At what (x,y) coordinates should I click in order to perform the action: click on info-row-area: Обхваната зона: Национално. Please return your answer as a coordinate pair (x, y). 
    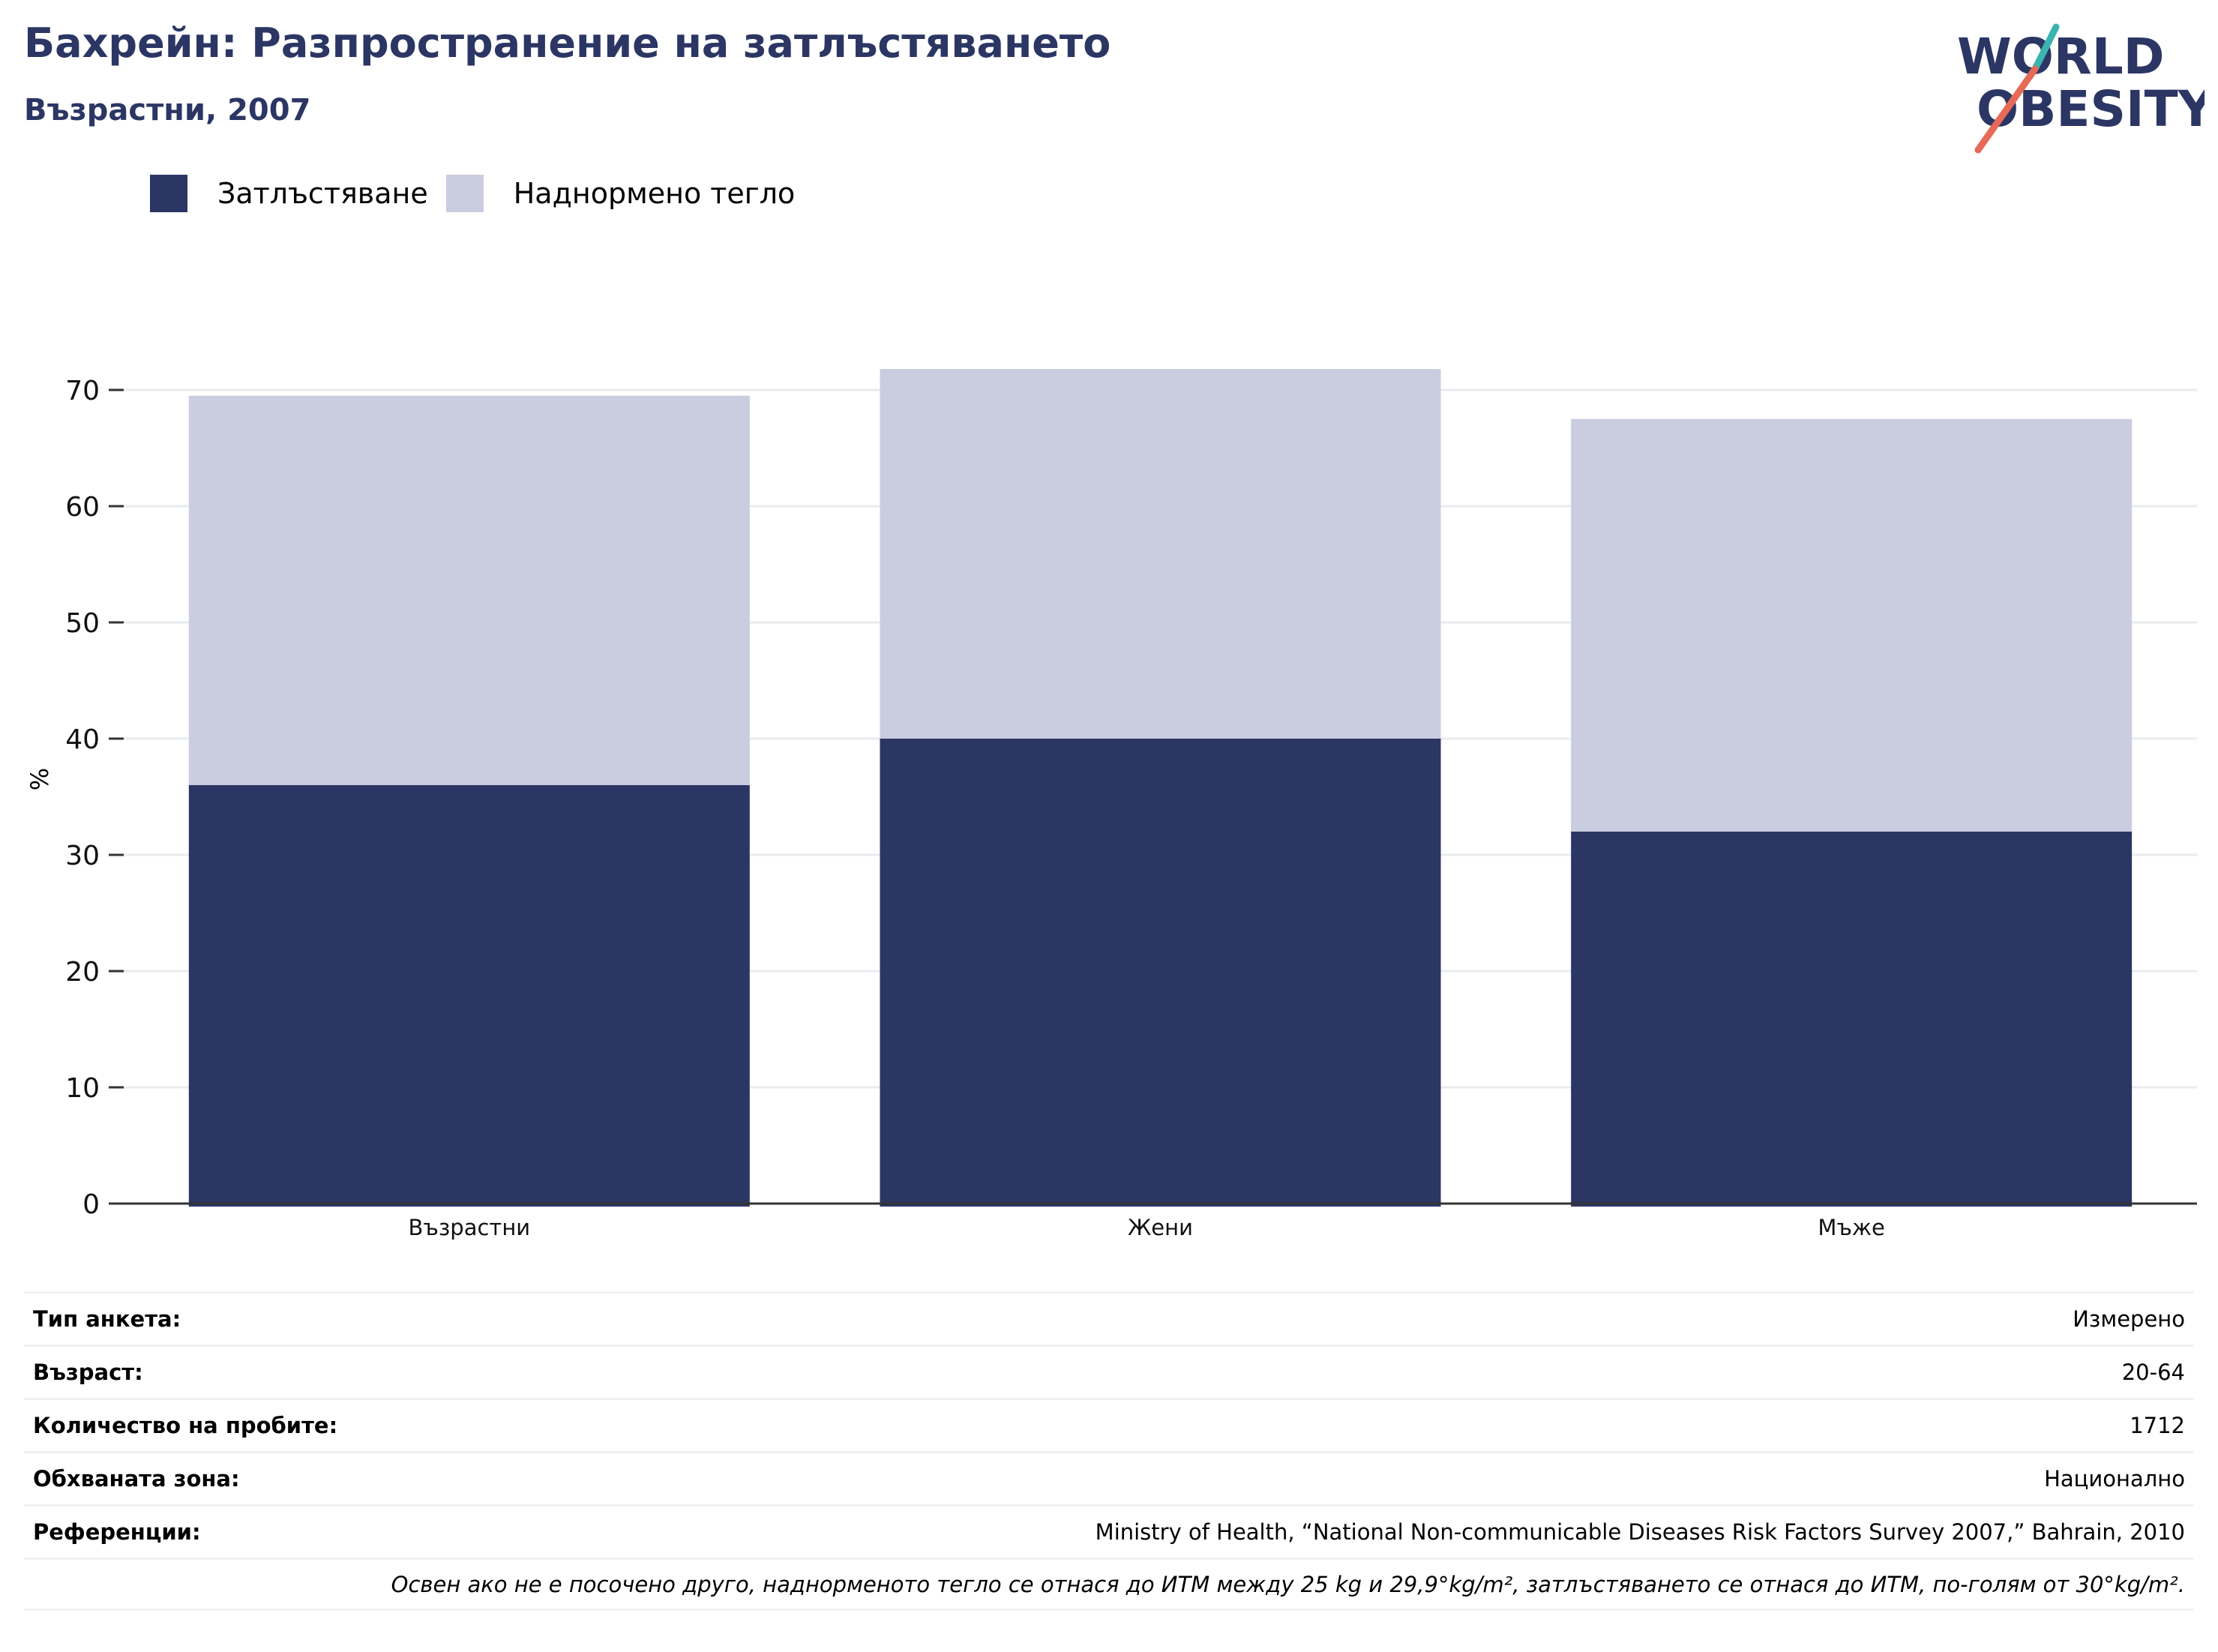
    Looking at the image, I should click on (1109, 1477).